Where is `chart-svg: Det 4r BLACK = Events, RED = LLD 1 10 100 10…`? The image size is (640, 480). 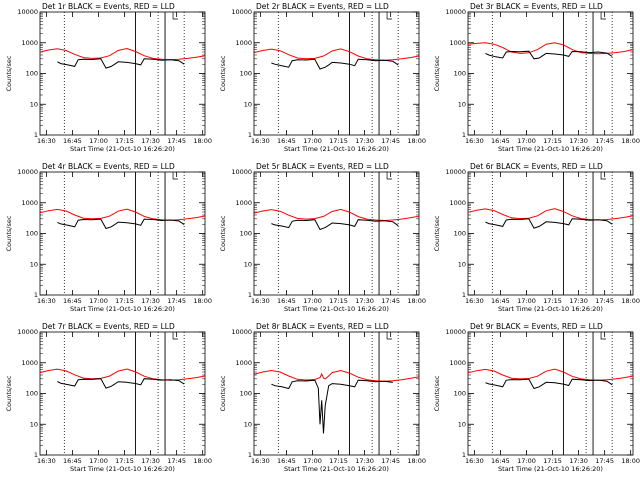
chart-svg: Det 4r BLACK = Events, RED = LLD 1 10 100 10… is located at coordinates (108, 237).